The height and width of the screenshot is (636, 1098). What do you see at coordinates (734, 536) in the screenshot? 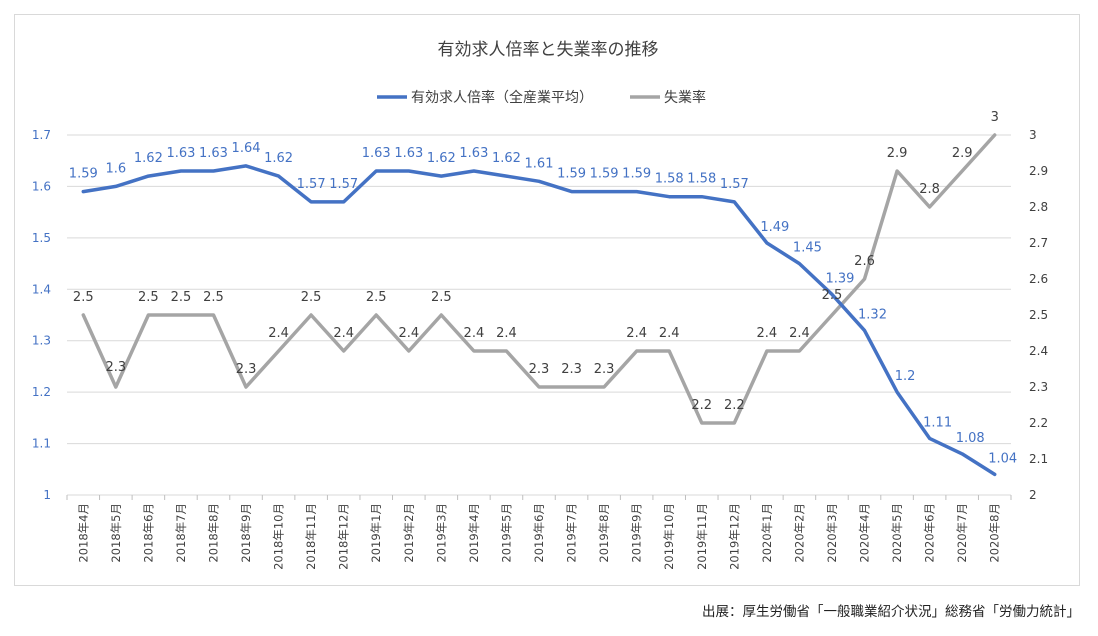
I see `x-tick-label: 2019年12月` at bounding box center [734, 536].